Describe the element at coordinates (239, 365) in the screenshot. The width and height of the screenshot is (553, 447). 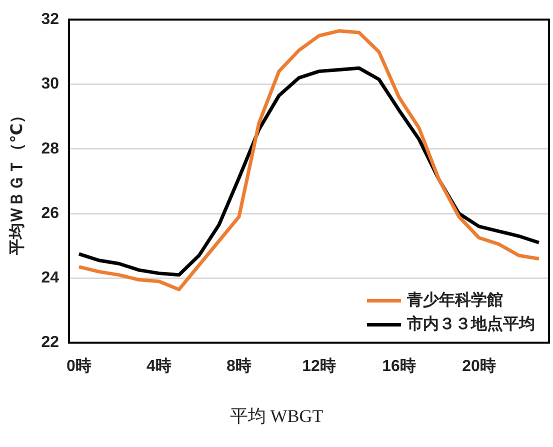
I see `x-tick-label: 8時` at that location.